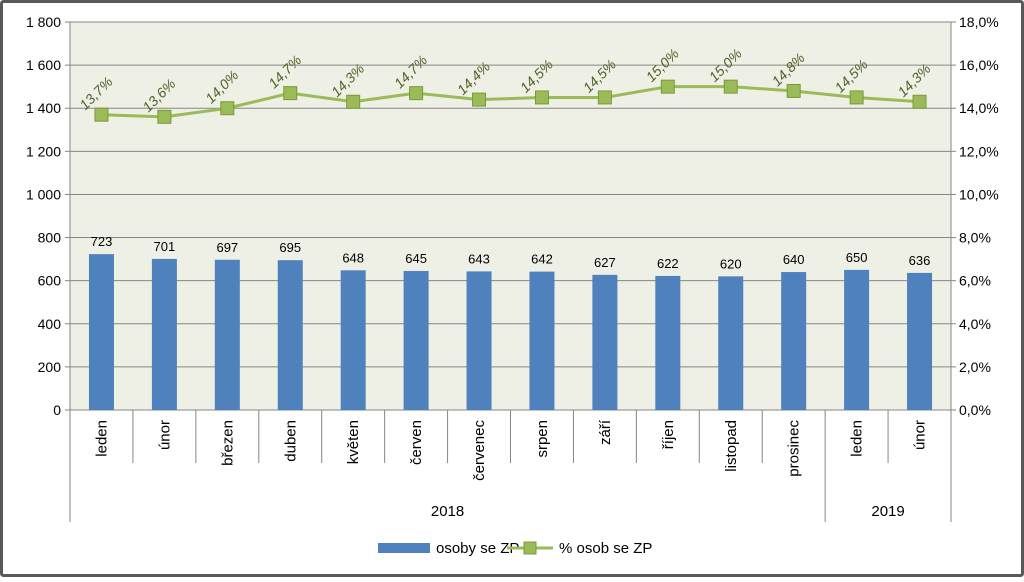  Describe the element at coordinates (979, 108) in the screenshot. I see `right-axis-tick-label: 14,0%` at that location.